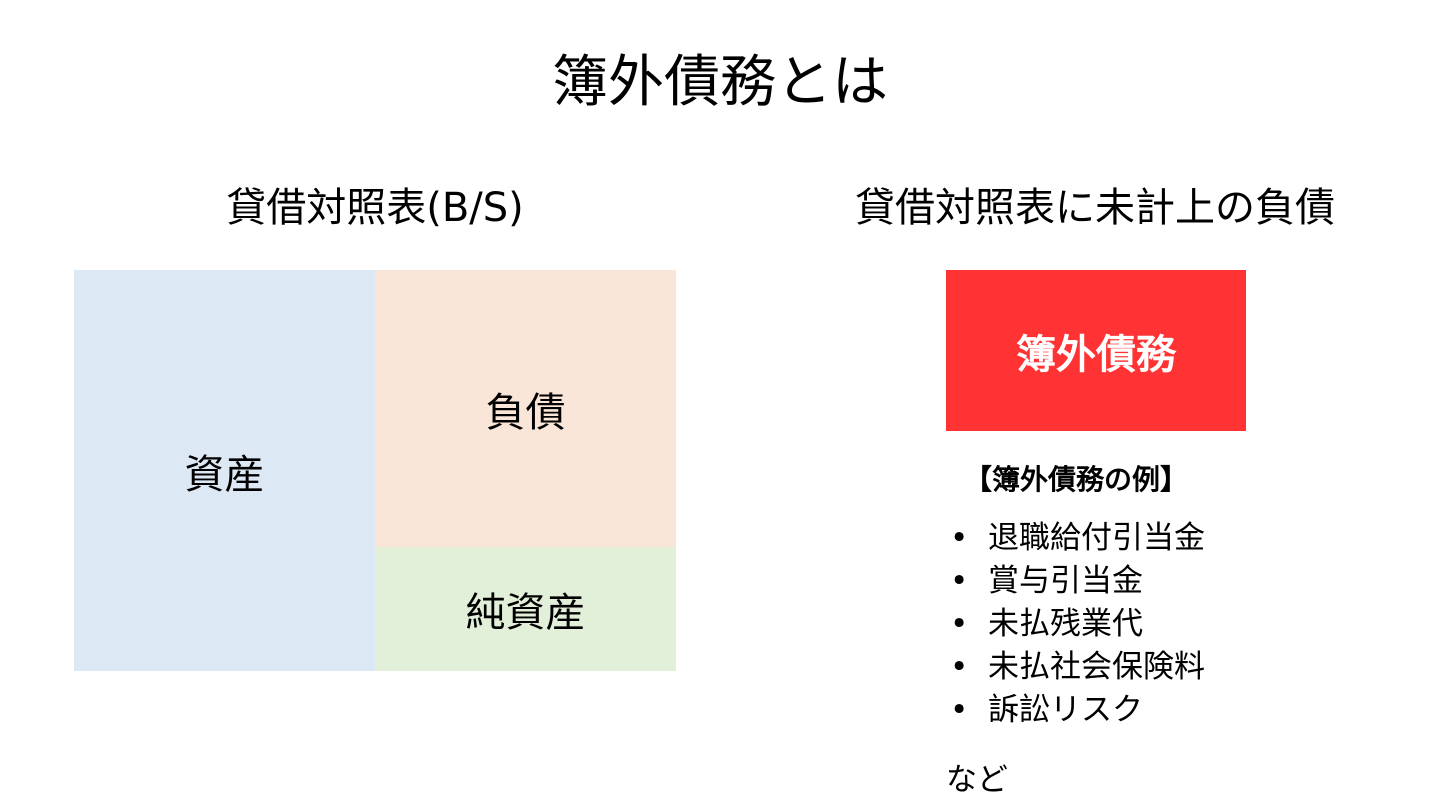 The width and height of the screenshot is (1440, 810). I want to click on example-text: 訴訟リスク, so click(1065, 710).